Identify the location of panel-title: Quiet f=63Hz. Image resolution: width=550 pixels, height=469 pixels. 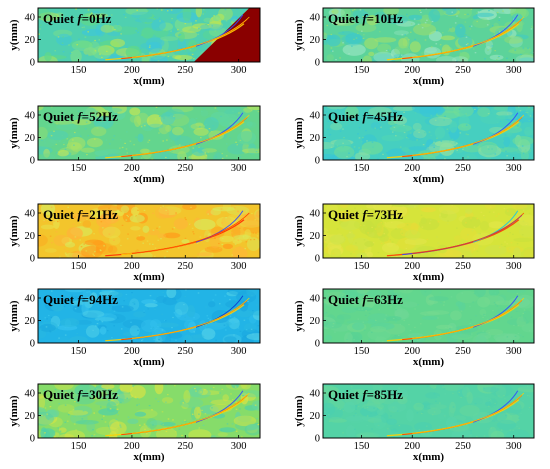
(365, 299).